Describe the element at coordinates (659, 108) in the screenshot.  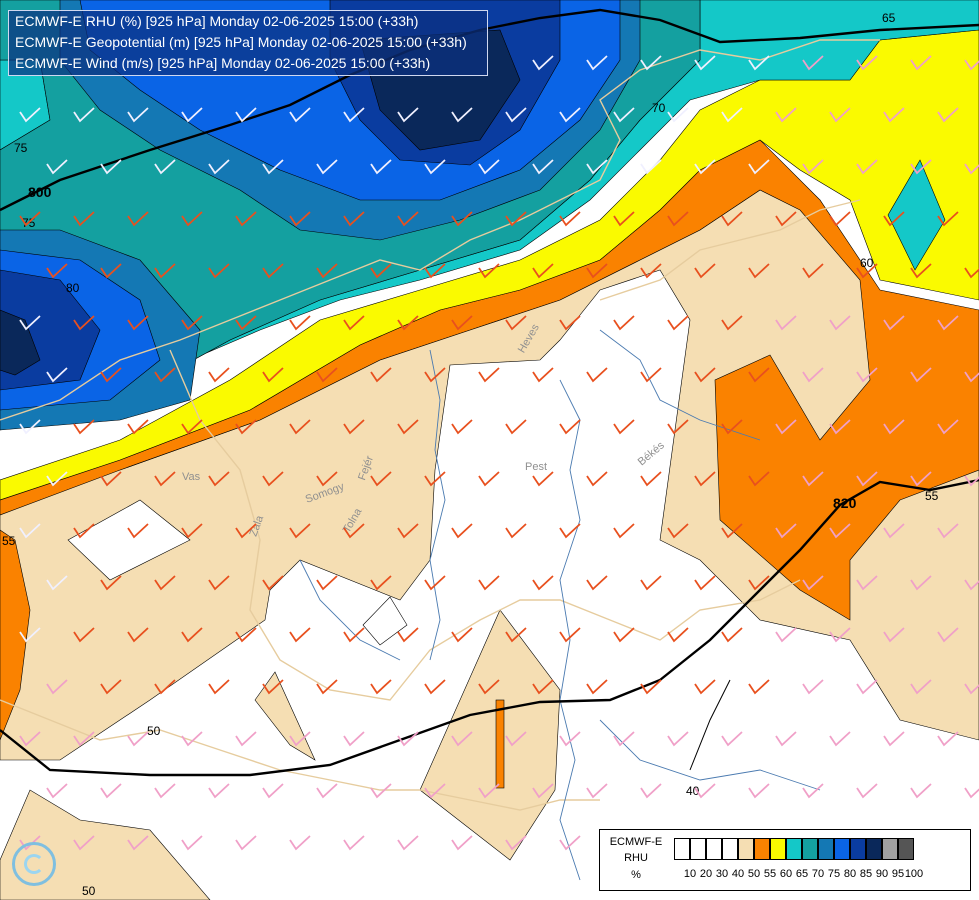
I see `contour-label-70: 70` at that location.